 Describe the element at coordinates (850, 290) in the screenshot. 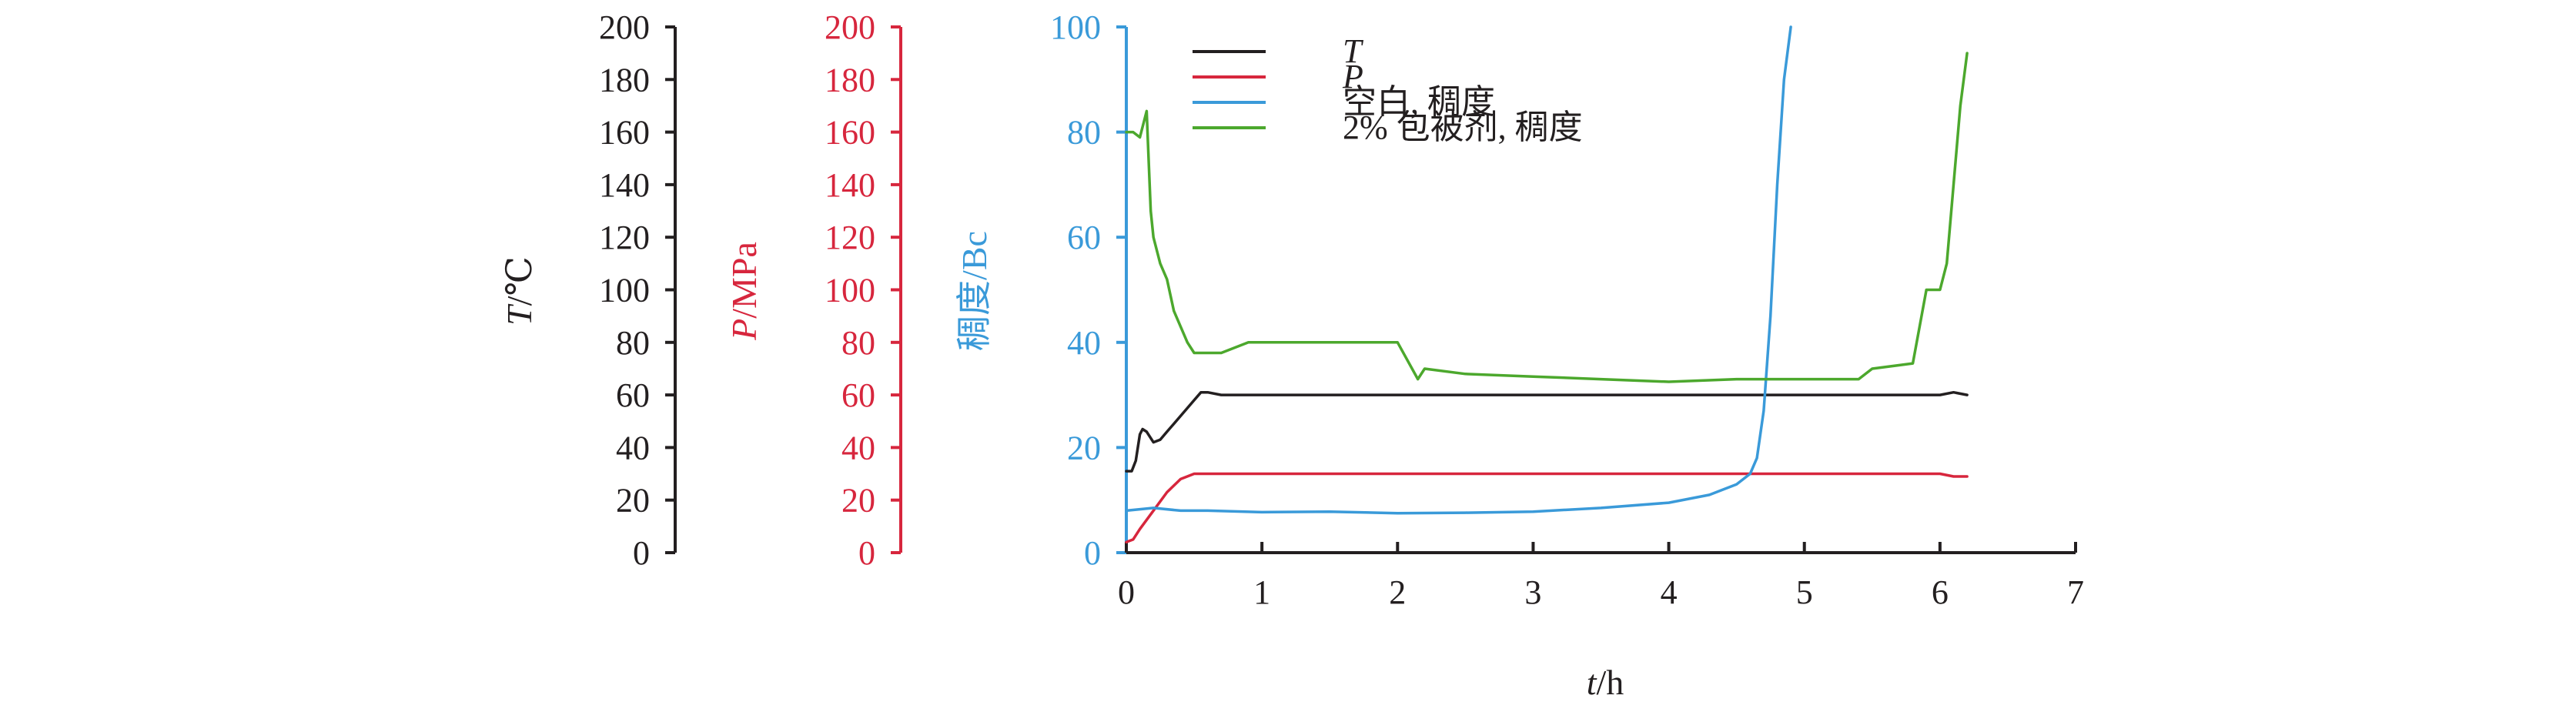

I see `p-axis-tick-label: 100` at that location.